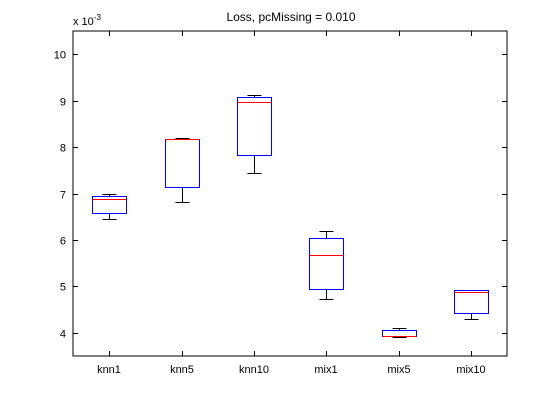 The image size is (560, 420). Describe the element at coordinates (63, 242) in the screenshot. I see `y-tick-label: 6` at that location.